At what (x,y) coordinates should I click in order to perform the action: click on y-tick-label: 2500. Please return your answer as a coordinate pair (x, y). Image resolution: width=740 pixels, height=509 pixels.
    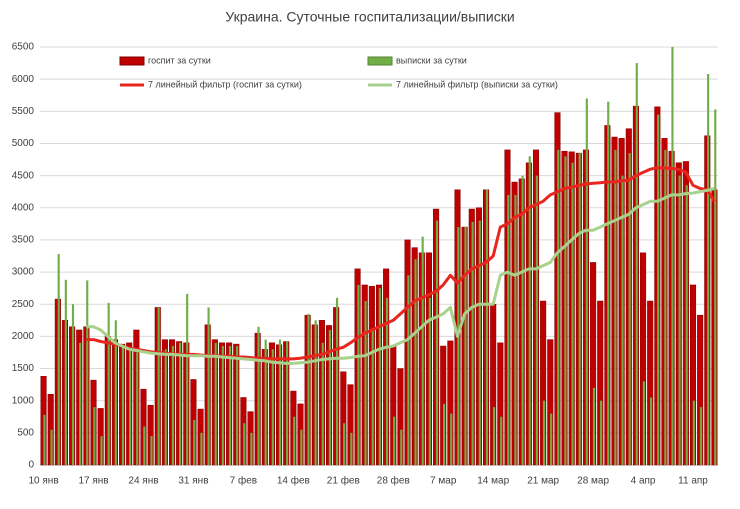
    Looking at the image, I should click on (23, 304).